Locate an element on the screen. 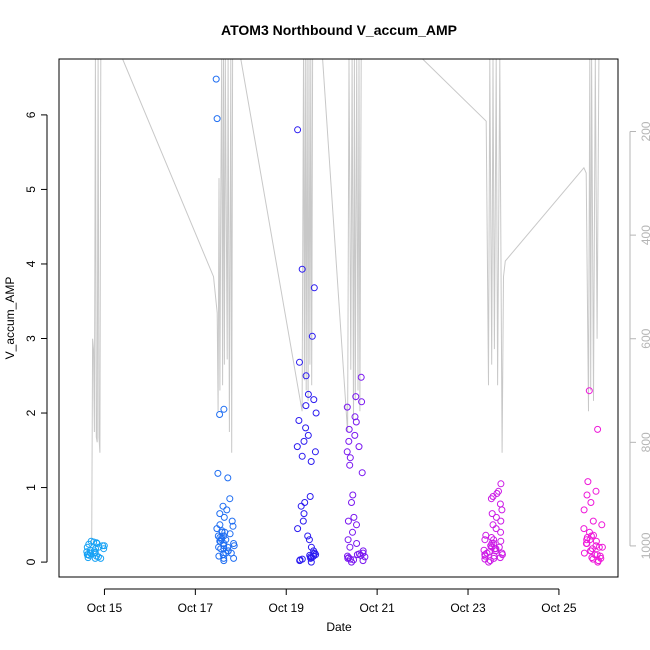 This screenshot has width=650, height=650. x-tick-label: Oct 21 is located at coordinates (377, 608).